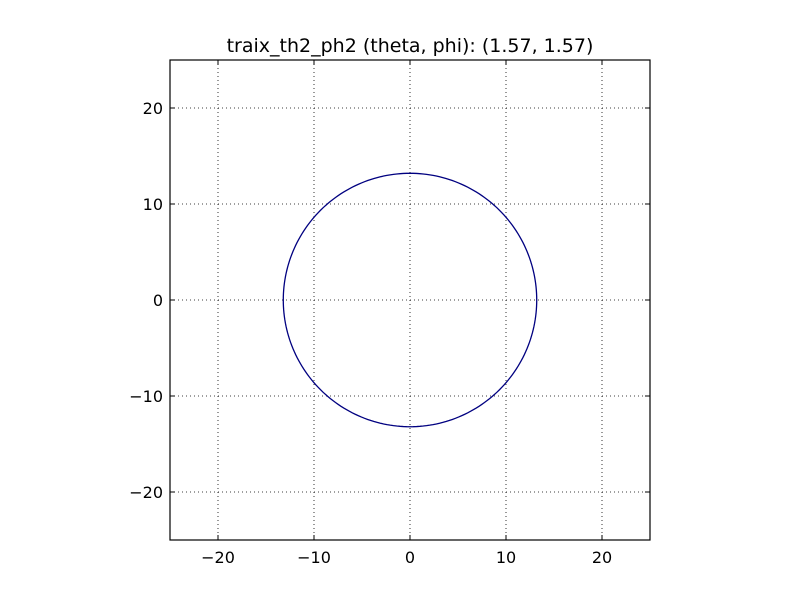  I want to click on y-tick-label: −20, so click(146, 492).